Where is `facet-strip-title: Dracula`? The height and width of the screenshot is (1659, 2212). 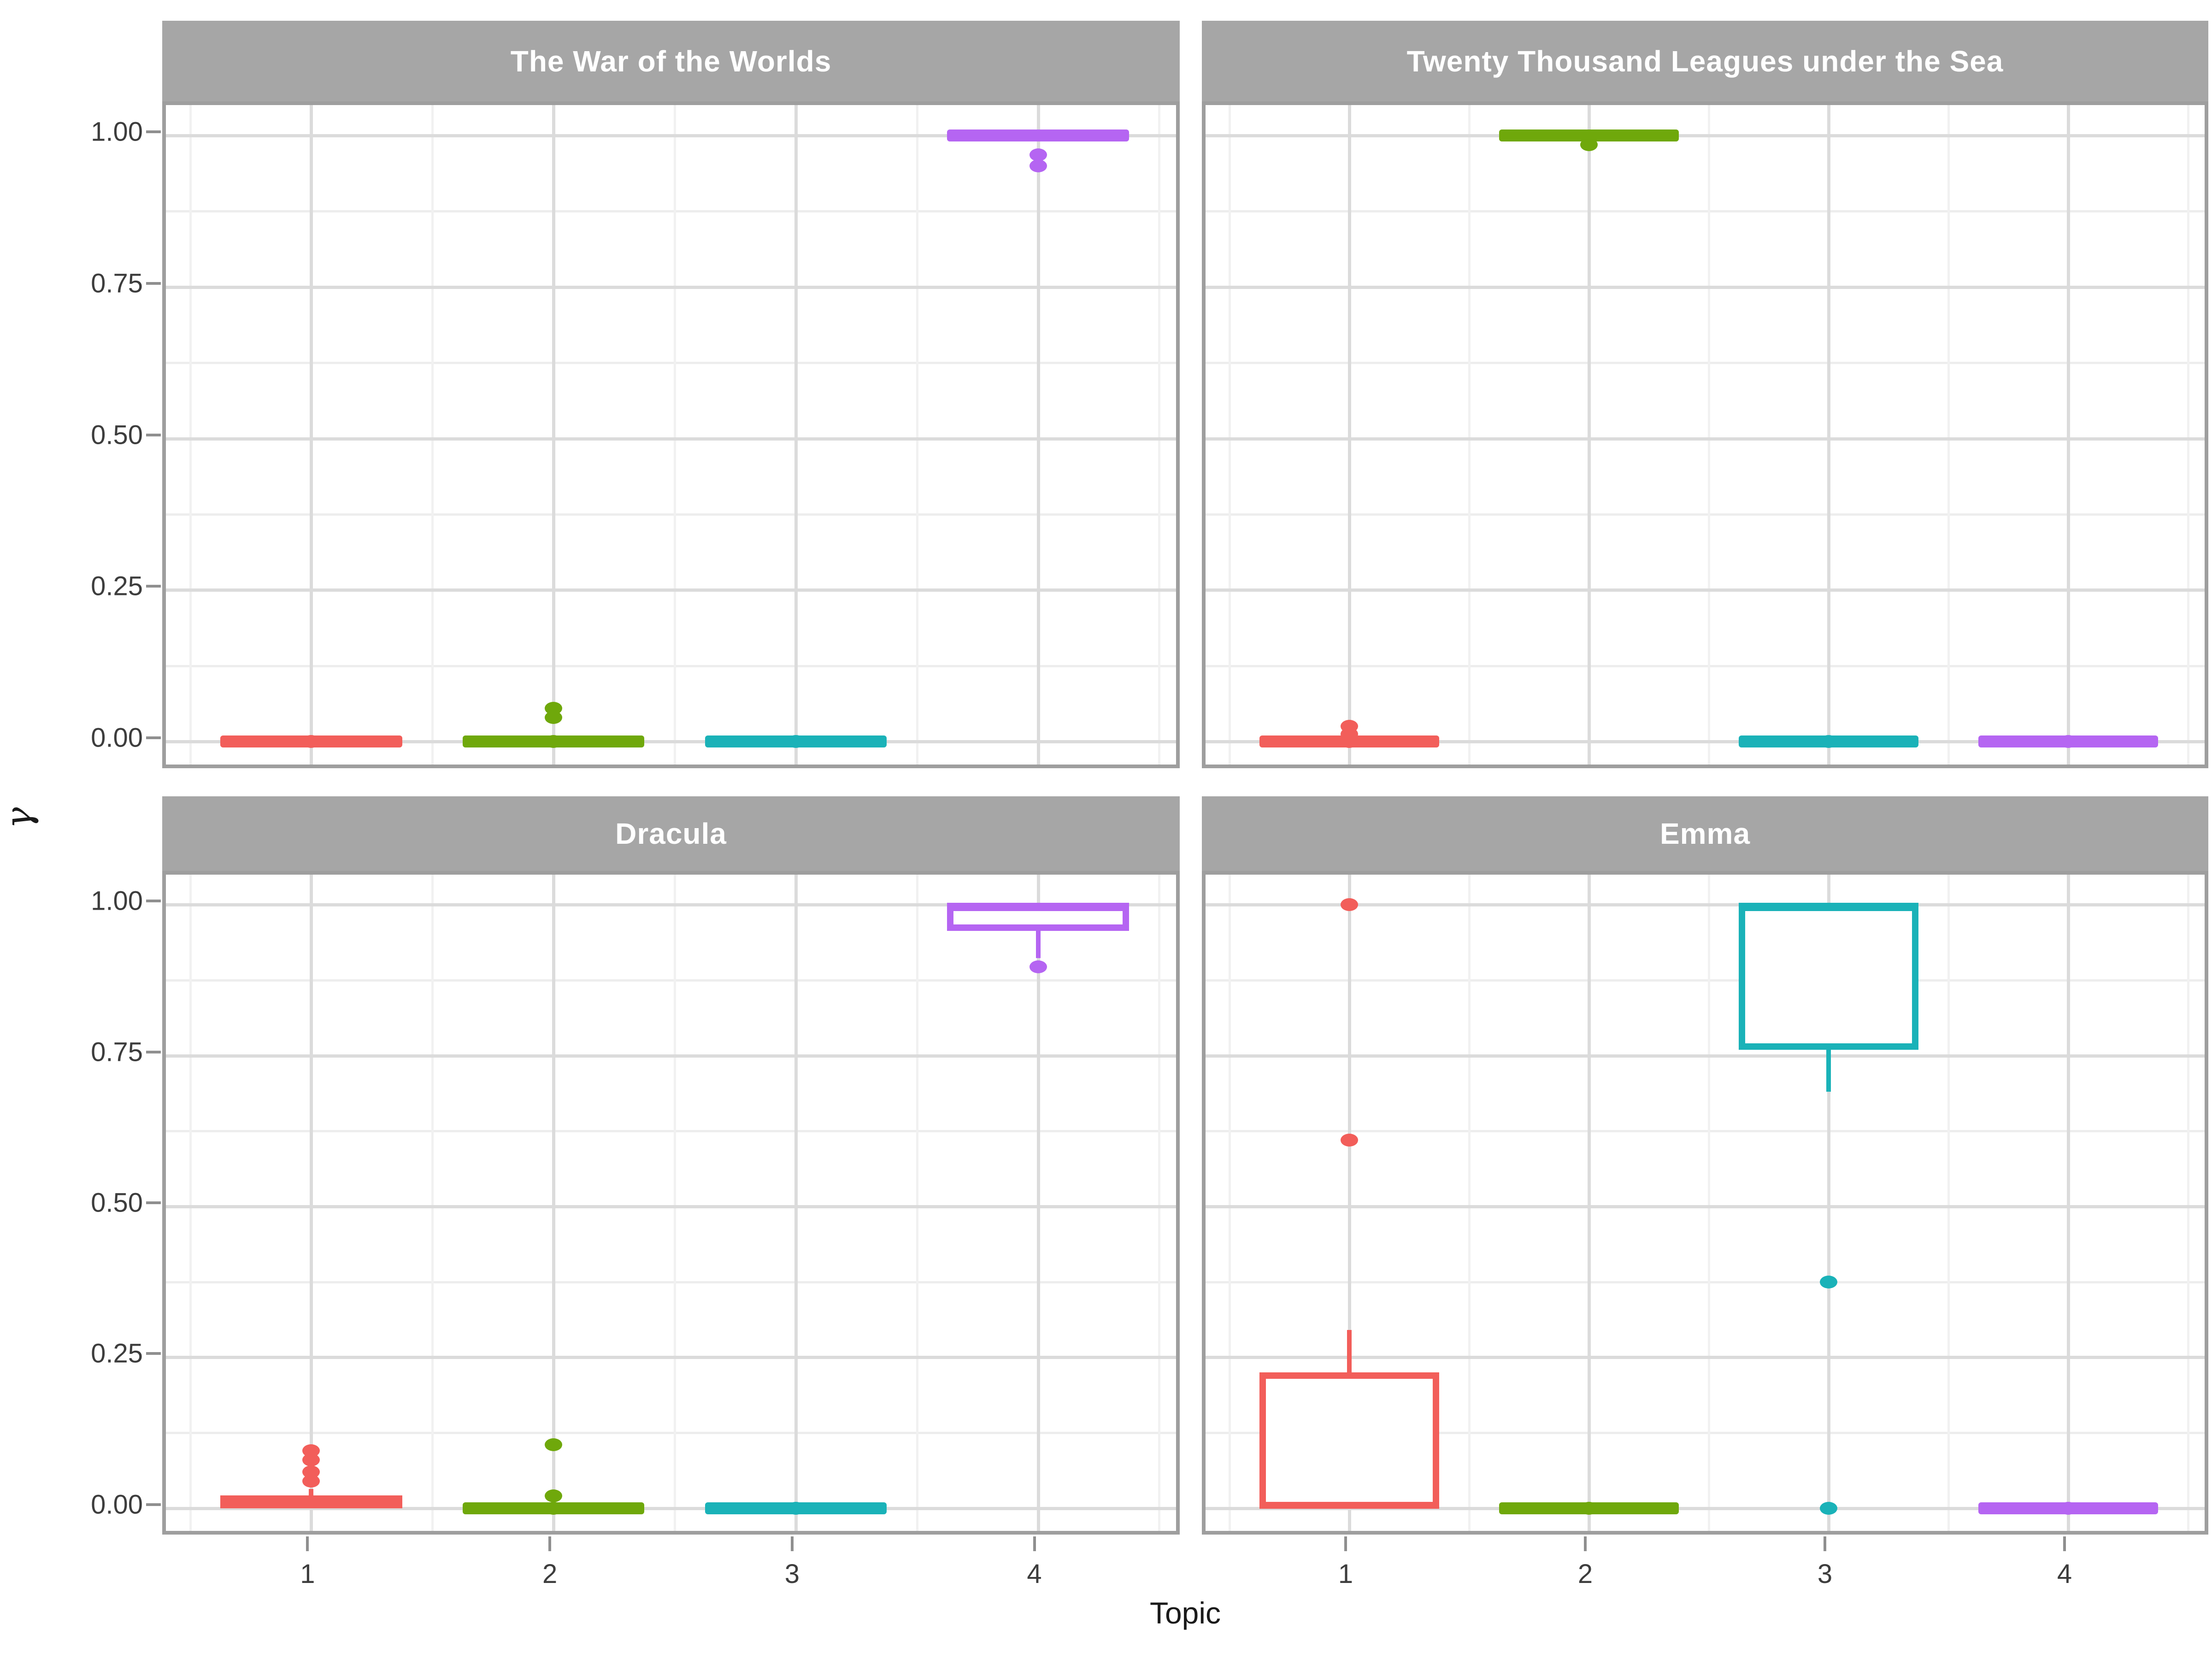 facet-strip-title: Dracula is located at coordinates (671, 833).